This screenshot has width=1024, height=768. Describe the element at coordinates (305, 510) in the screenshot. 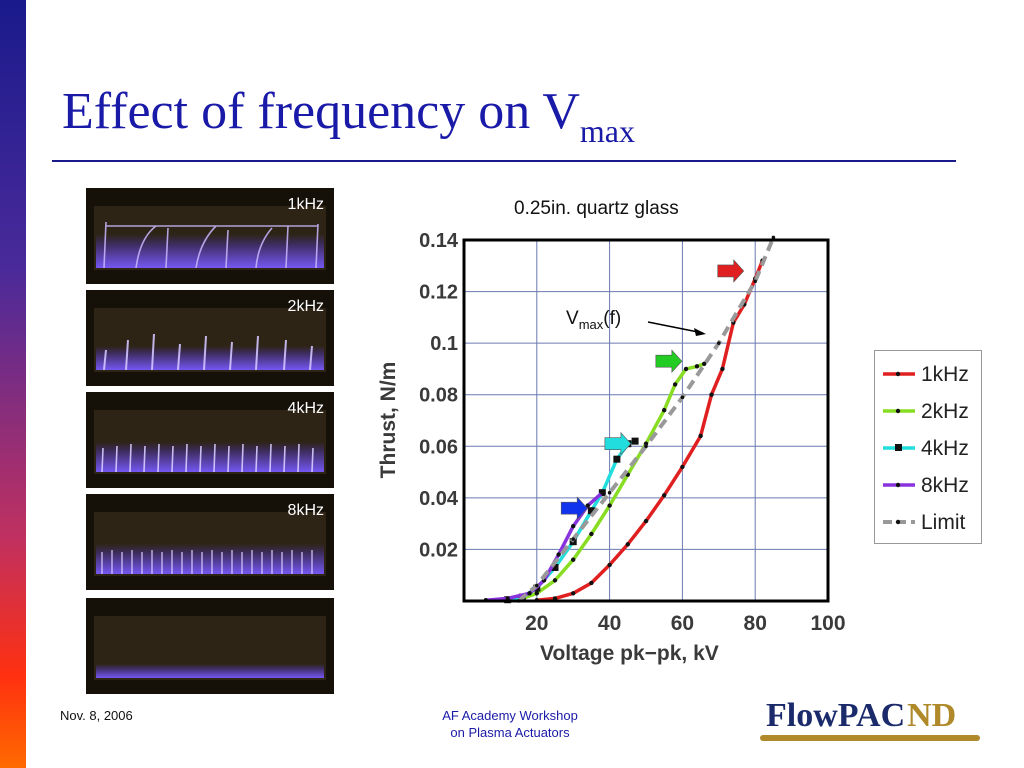

I see `photo-label: 8kHz` at that location.